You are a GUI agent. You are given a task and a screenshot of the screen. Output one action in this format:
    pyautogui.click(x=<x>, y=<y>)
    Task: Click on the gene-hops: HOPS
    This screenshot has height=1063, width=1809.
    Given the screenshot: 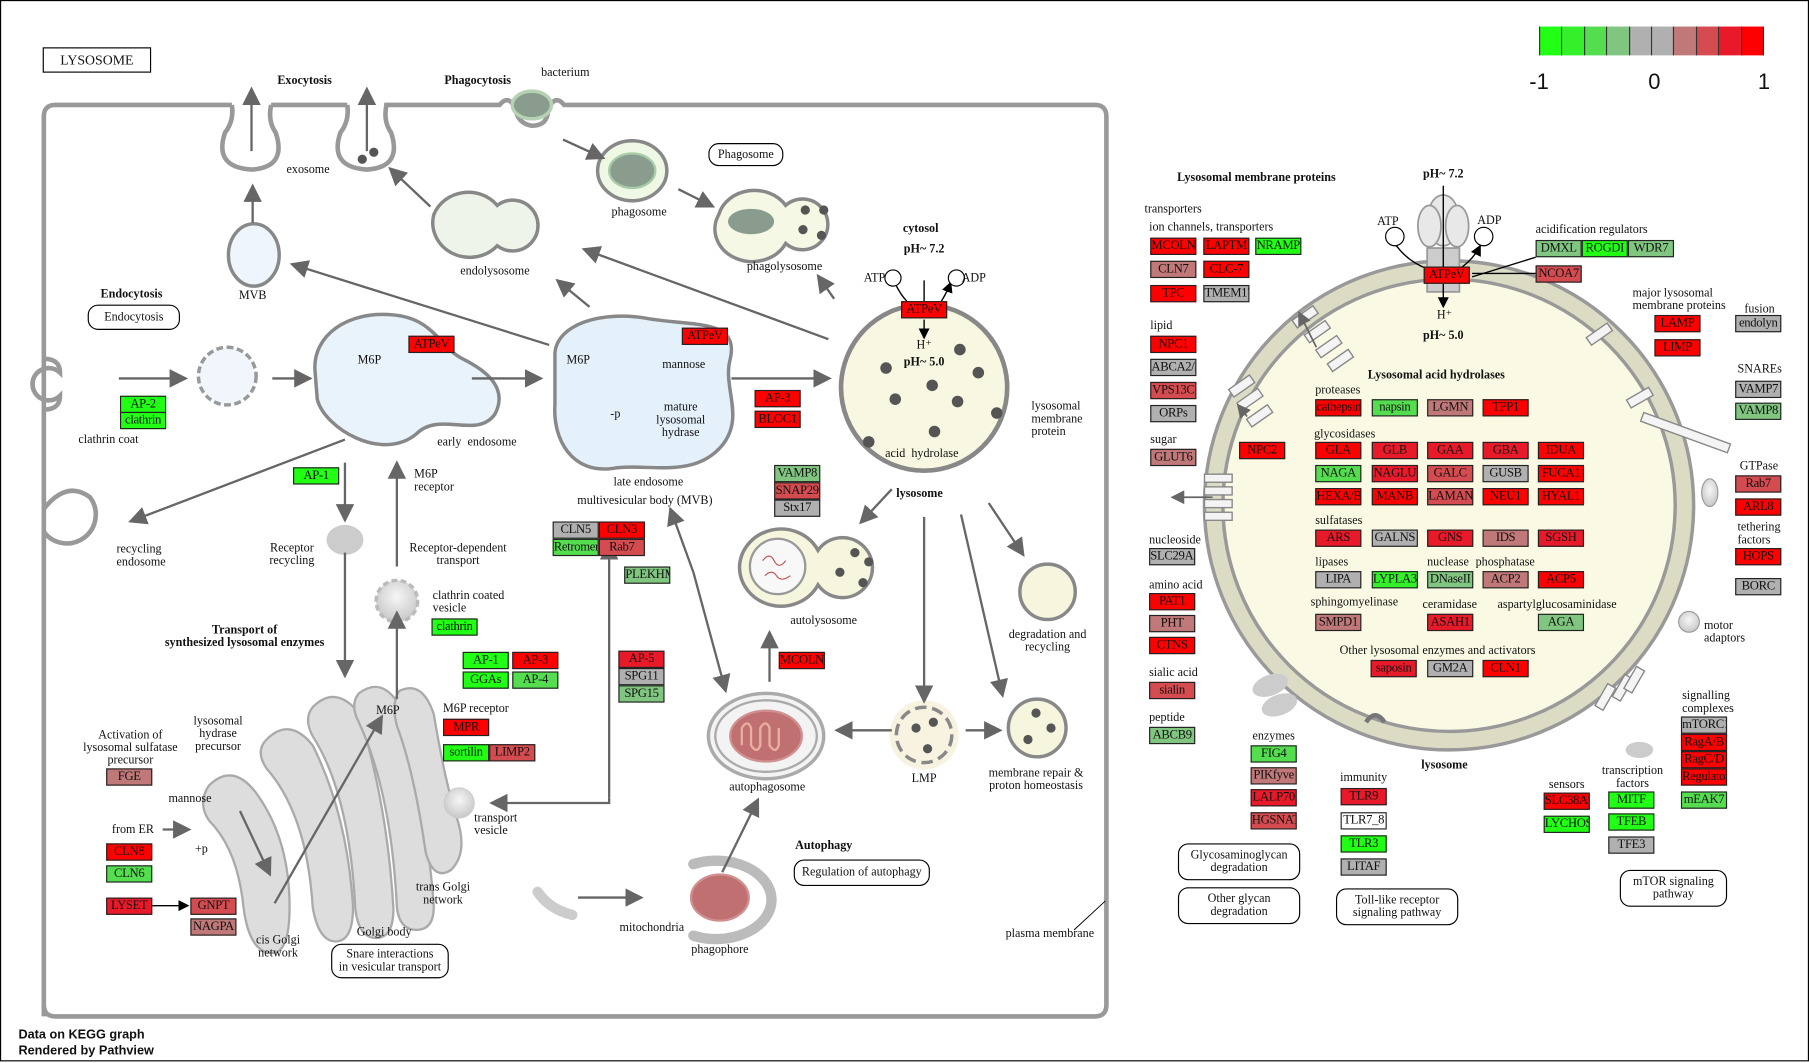 What is the action you would take?
    pyautogui.click(x=1758, y=557)
    